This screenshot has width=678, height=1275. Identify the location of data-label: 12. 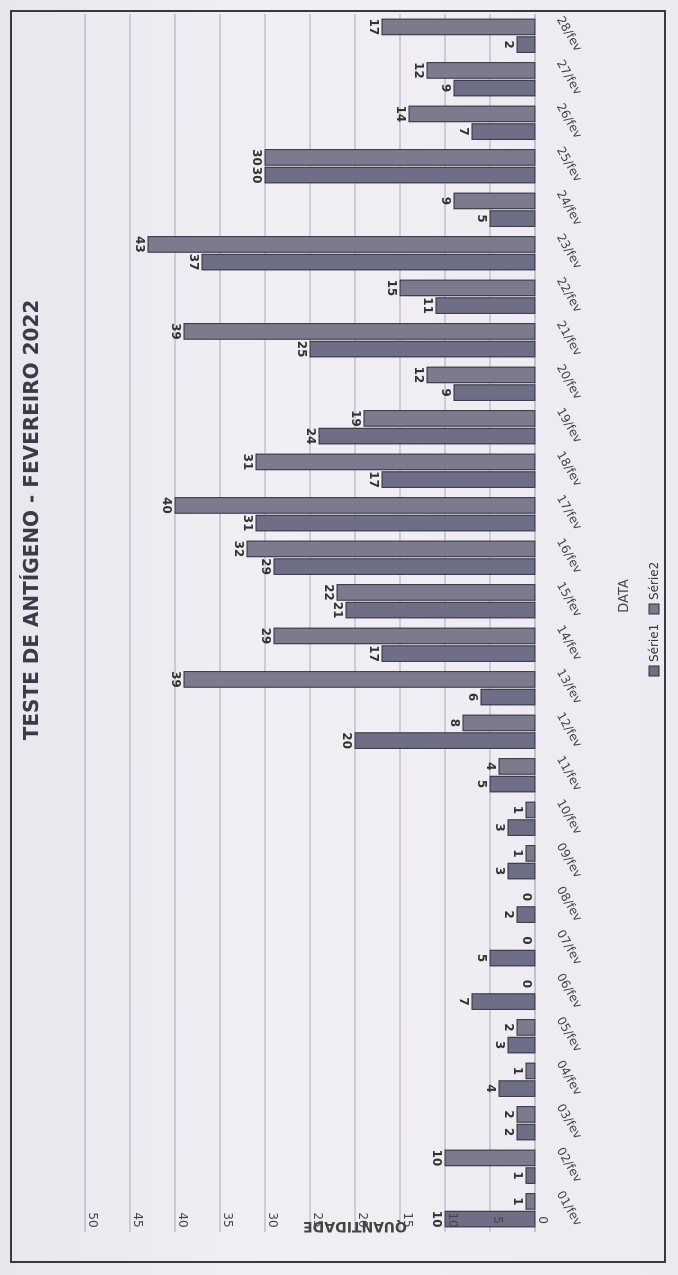
(419, 375).